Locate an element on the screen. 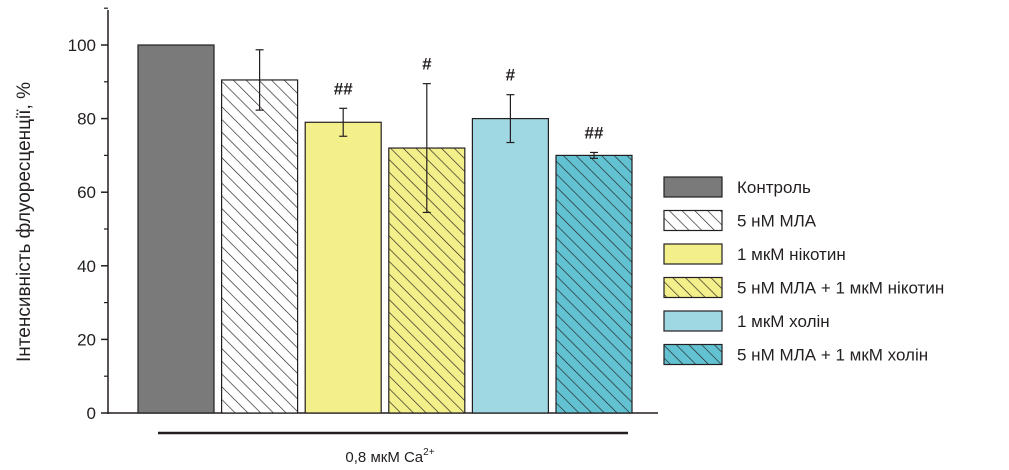 The height and width of the screenshot is (470, 1009). group-label: 0,8 мкМ Ca2+ is located at coordinates (389, 456).